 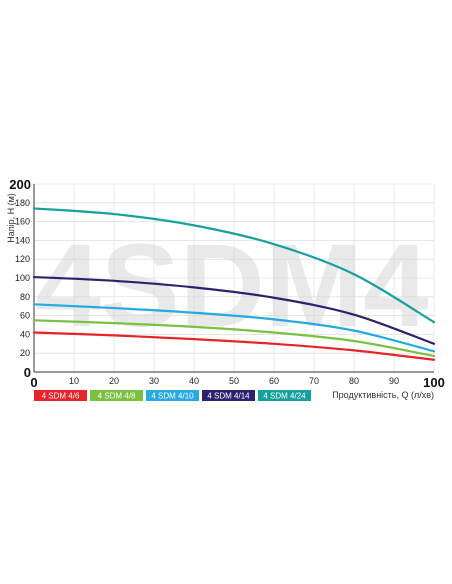 I want to click on x-tick-label: 70, so click(x=314, y=381).